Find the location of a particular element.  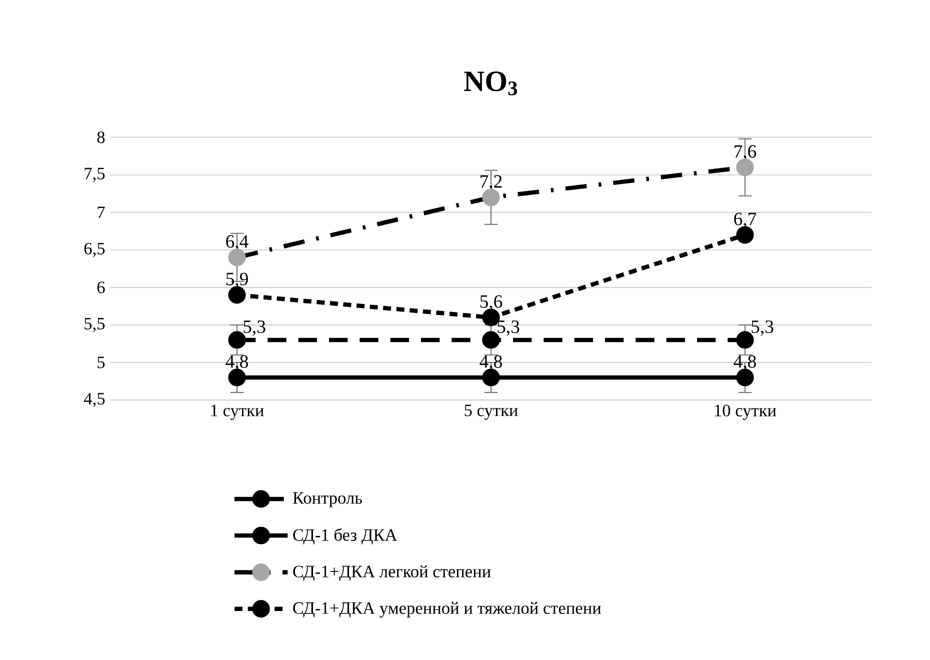

x-tick-label: 5 сутки is located at coordinates (491, 412).